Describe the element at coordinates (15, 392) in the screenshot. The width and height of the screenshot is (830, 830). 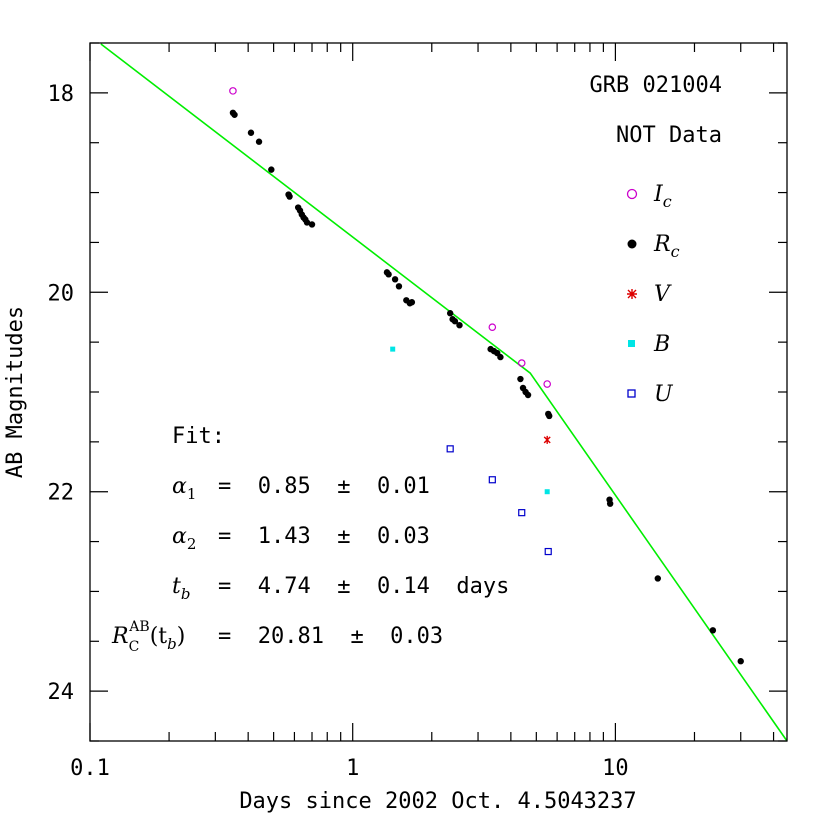
I see `y-axis-label: AB Magnitudes` at that location.